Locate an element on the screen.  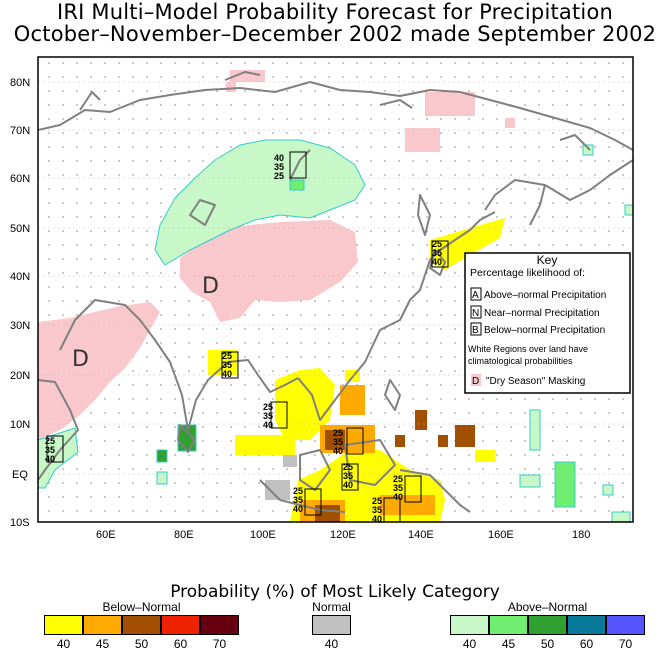
lat-label: 60N is located at coordinates (20, 179).